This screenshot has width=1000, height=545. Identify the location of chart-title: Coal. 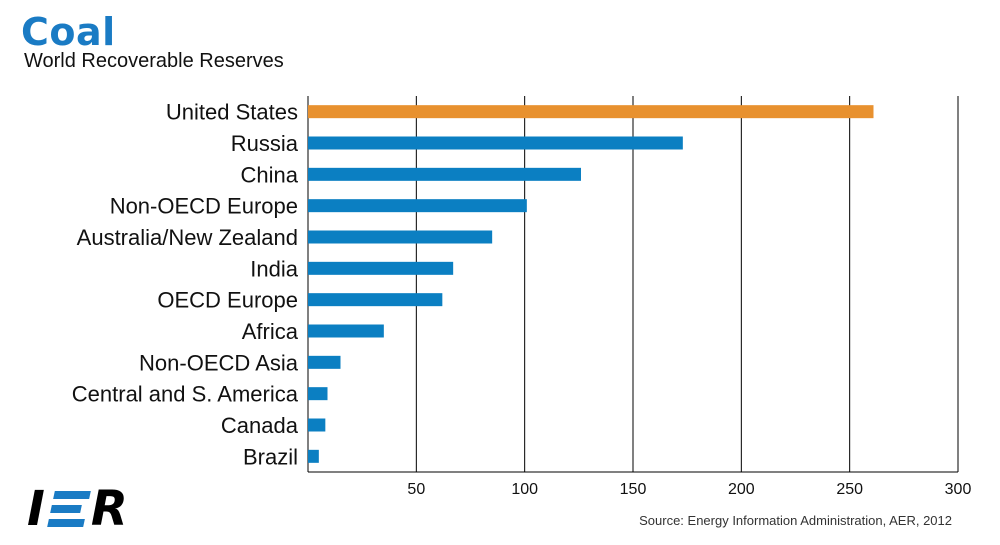
(68, 32).